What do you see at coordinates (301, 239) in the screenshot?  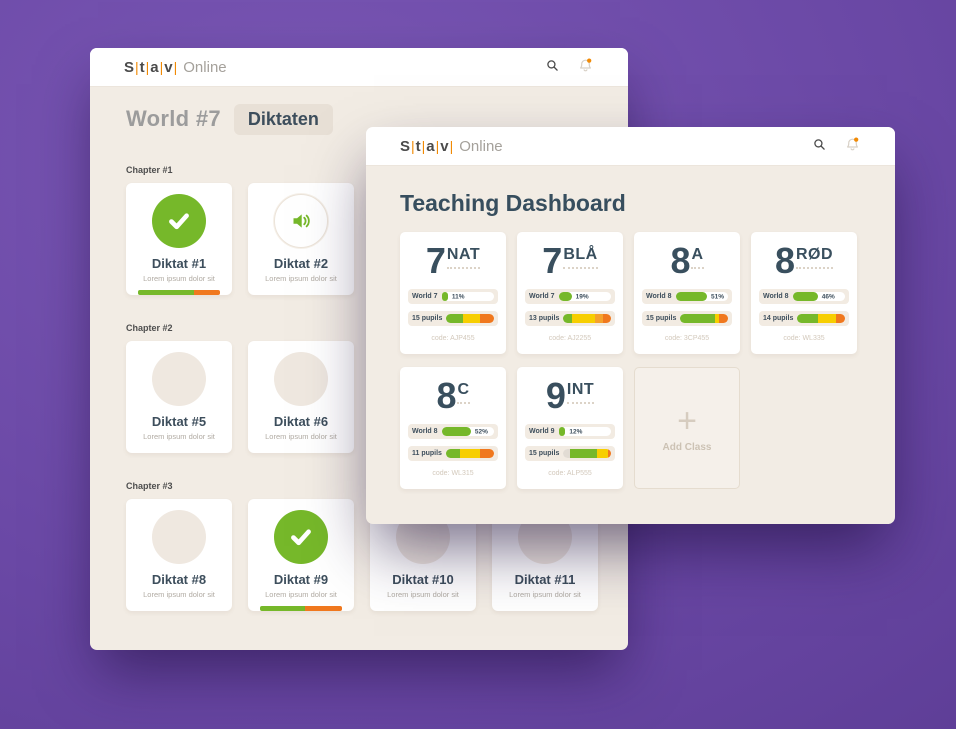 I see `diktat-card: Diktat #2 Lorem ipsum dolor sit` at bounding box center [301, 239].